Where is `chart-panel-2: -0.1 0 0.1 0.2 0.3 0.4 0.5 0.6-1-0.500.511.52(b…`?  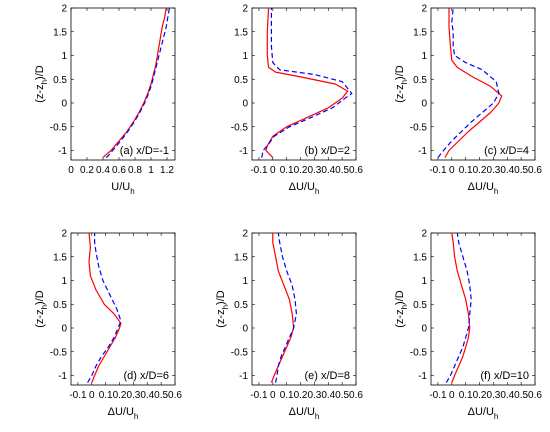
chart-panel-2: -0.1 0 0.1 0.2 0.3 0.4 0.5 0.6-1-0.500.511.52(b… is located at coordinates (297, 100).